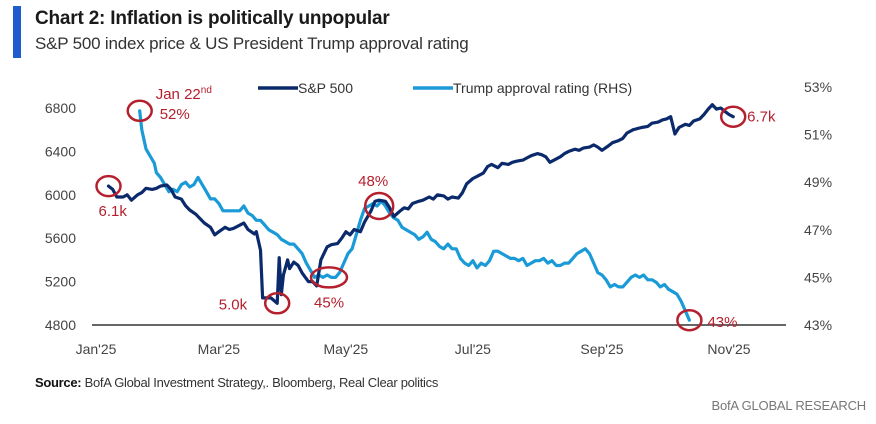 This screenshot has height=424, width=876. What do you see at coordinates (818, 230) in the screenshot?
I see `y-right-tick-label: 47%` at bounding box center [818, 230].